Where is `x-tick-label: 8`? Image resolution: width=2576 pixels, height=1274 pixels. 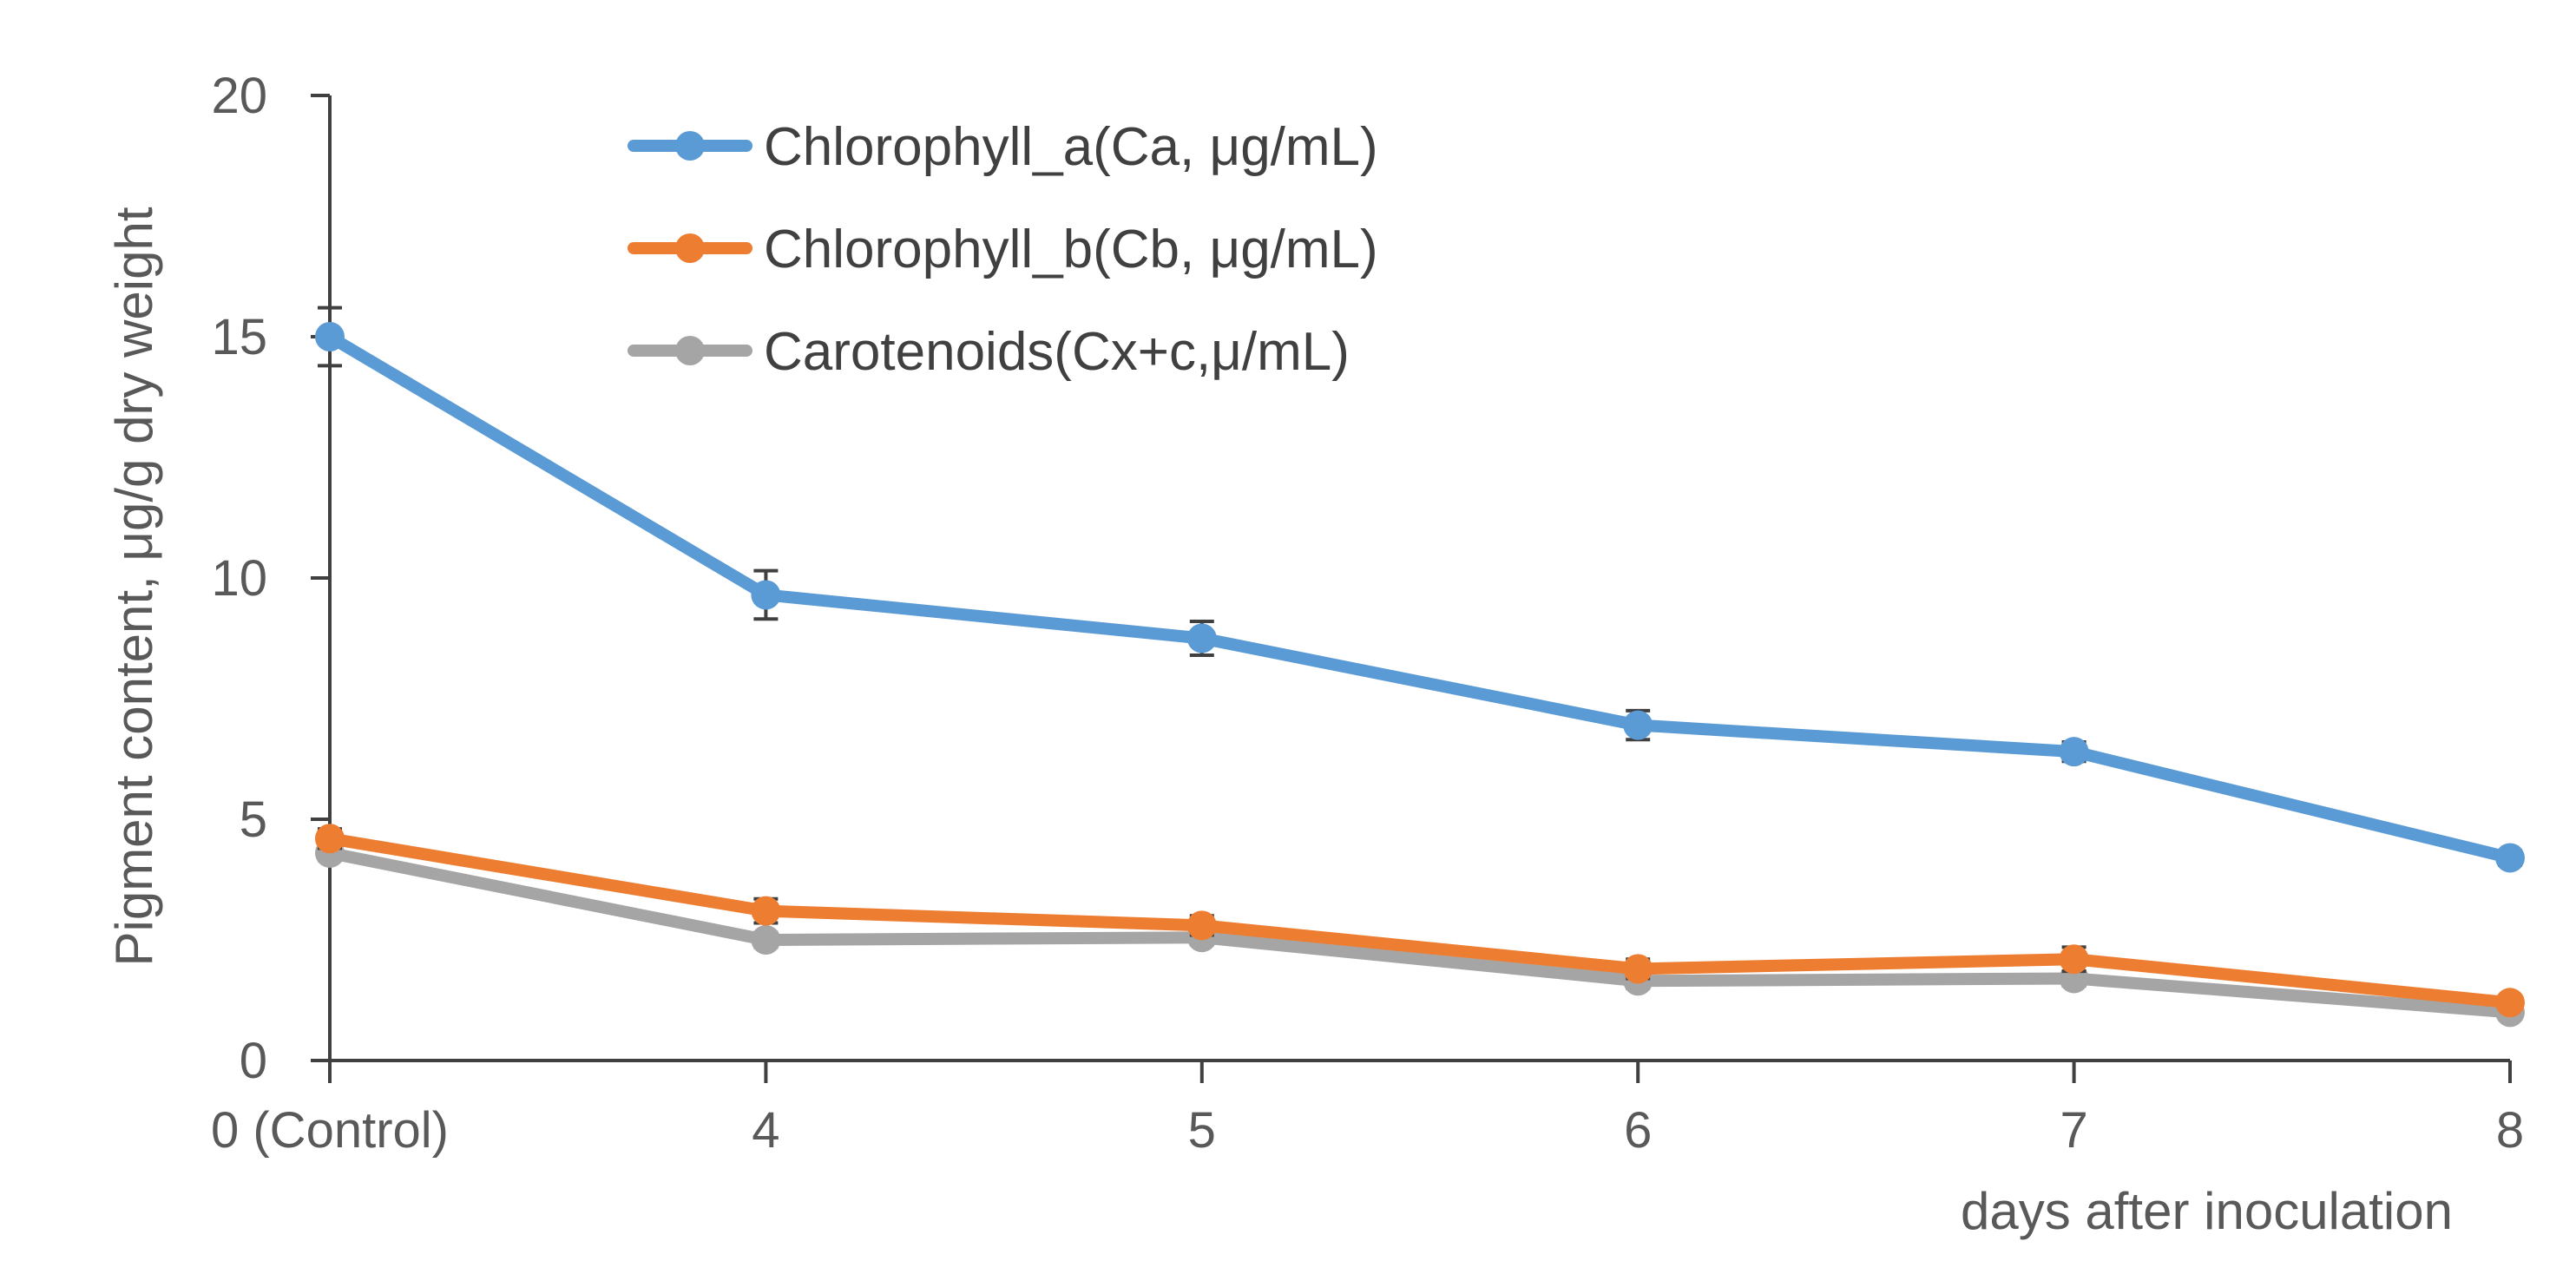
x-tick-label: 8 is located at coordinates (2510, 1130).